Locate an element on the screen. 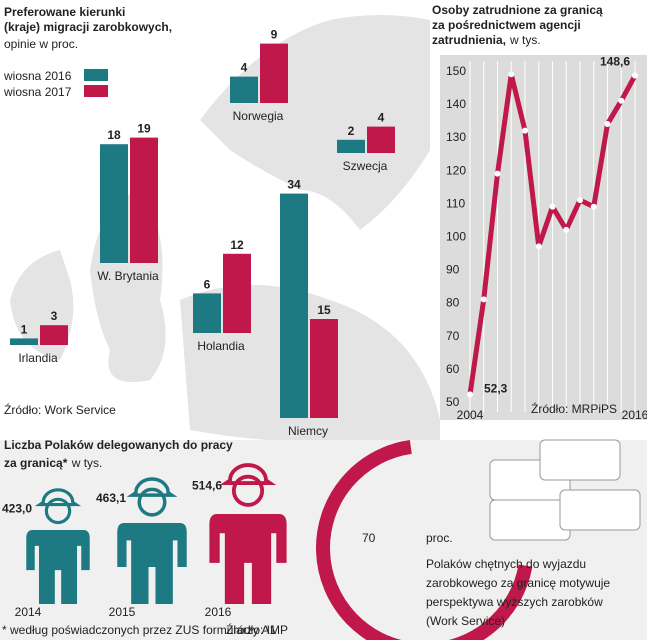 Image resolution: width=647 pixels, height=640 pixels. y-tick-label: 120 is located at coordinates (456, 170).